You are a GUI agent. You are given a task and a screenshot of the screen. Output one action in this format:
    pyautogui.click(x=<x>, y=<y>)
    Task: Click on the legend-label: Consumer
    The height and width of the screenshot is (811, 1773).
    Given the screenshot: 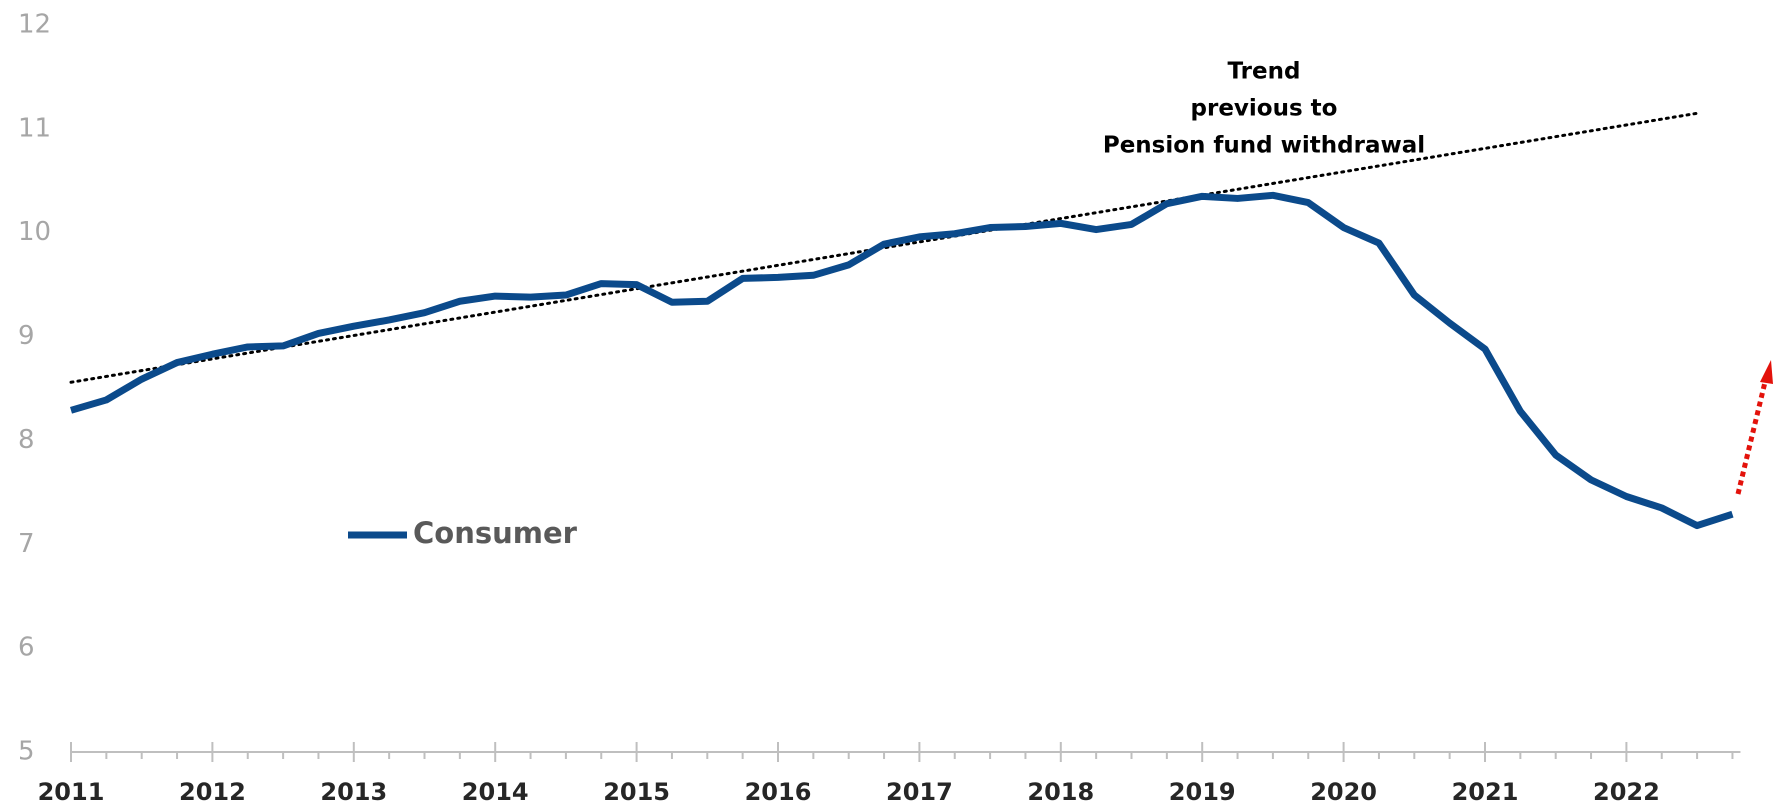 What is the action you would take?
    pyautogui.click(x=495, y=533)
    